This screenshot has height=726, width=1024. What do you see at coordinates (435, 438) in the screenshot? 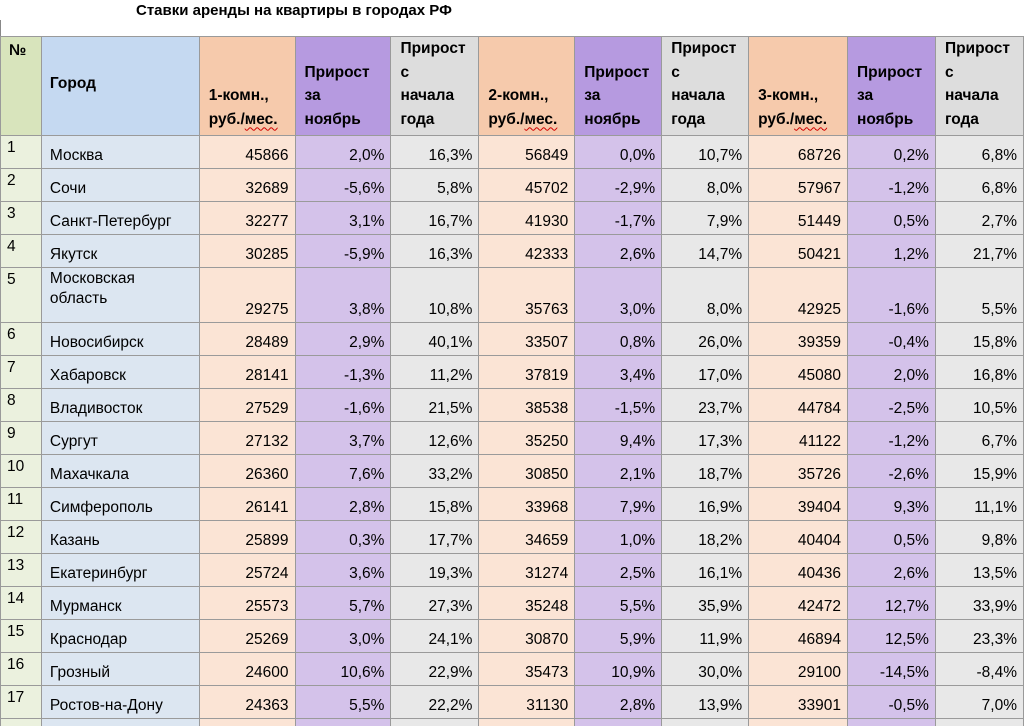
I see `growth-year-1room: 12,6%` at bounding box center [435, 438].